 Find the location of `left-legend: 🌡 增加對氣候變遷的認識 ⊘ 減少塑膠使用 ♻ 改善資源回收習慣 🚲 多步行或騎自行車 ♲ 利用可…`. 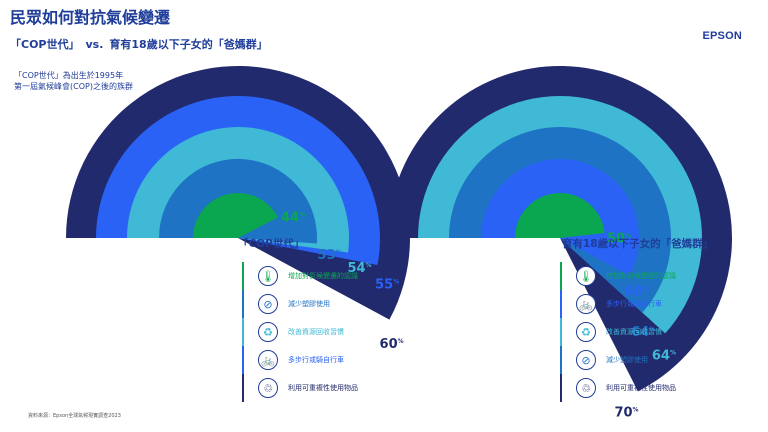

left-legend: 🌡 增加對氣候變遷的認識 ⊘ 減少塑膠使用 ♻ 改善資源回收習慣 🚲 多步行或騎自行車 ♲ 利用可… is located at coordinates (337, 332).